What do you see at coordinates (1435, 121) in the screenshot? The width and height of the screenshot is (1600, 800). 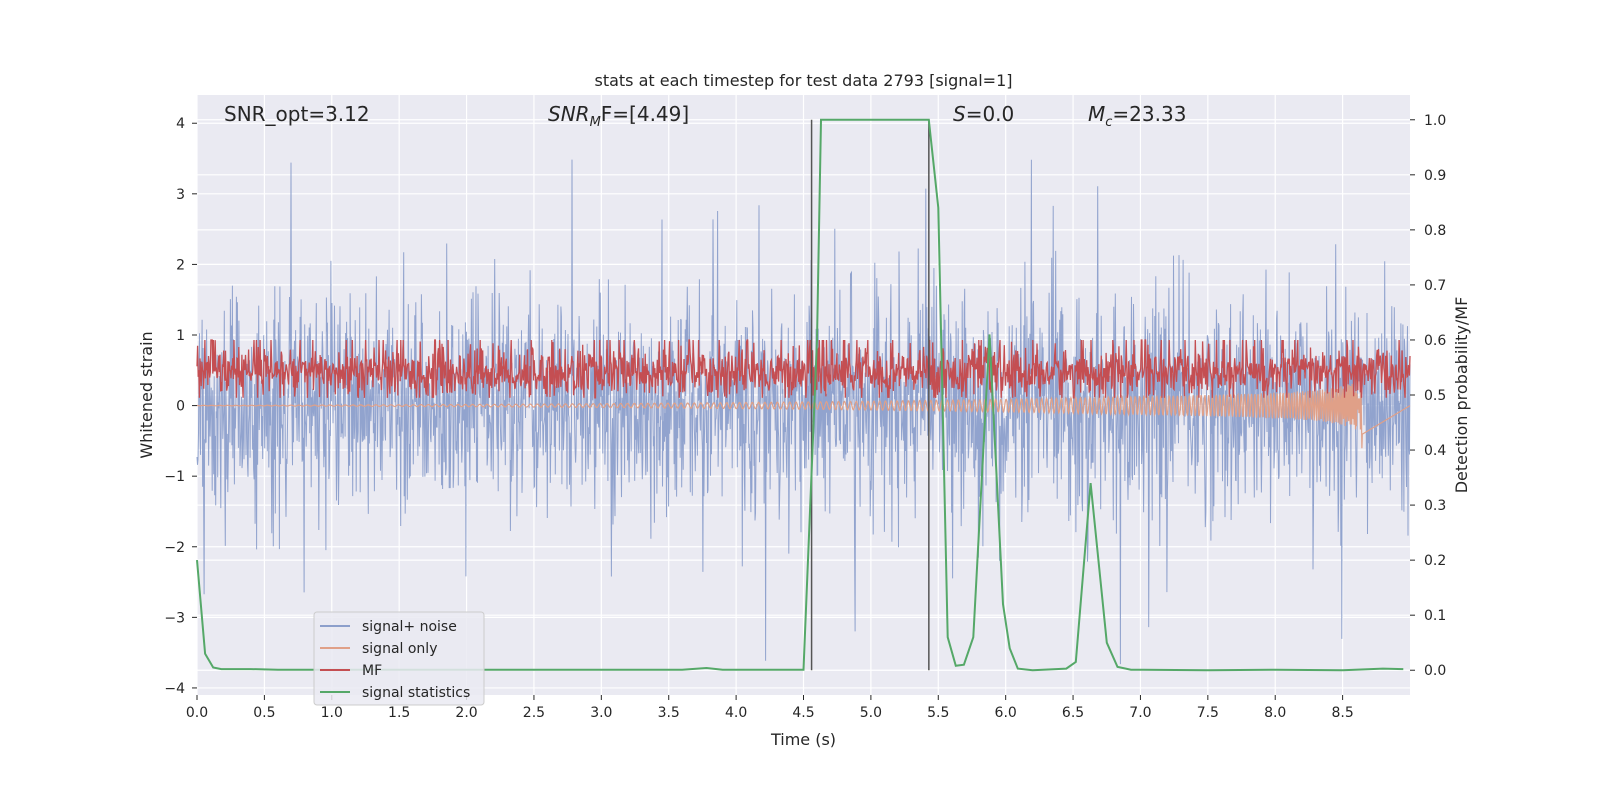 I see `y-right-tick-label: 1.0` at bounding box center [1435, 121].